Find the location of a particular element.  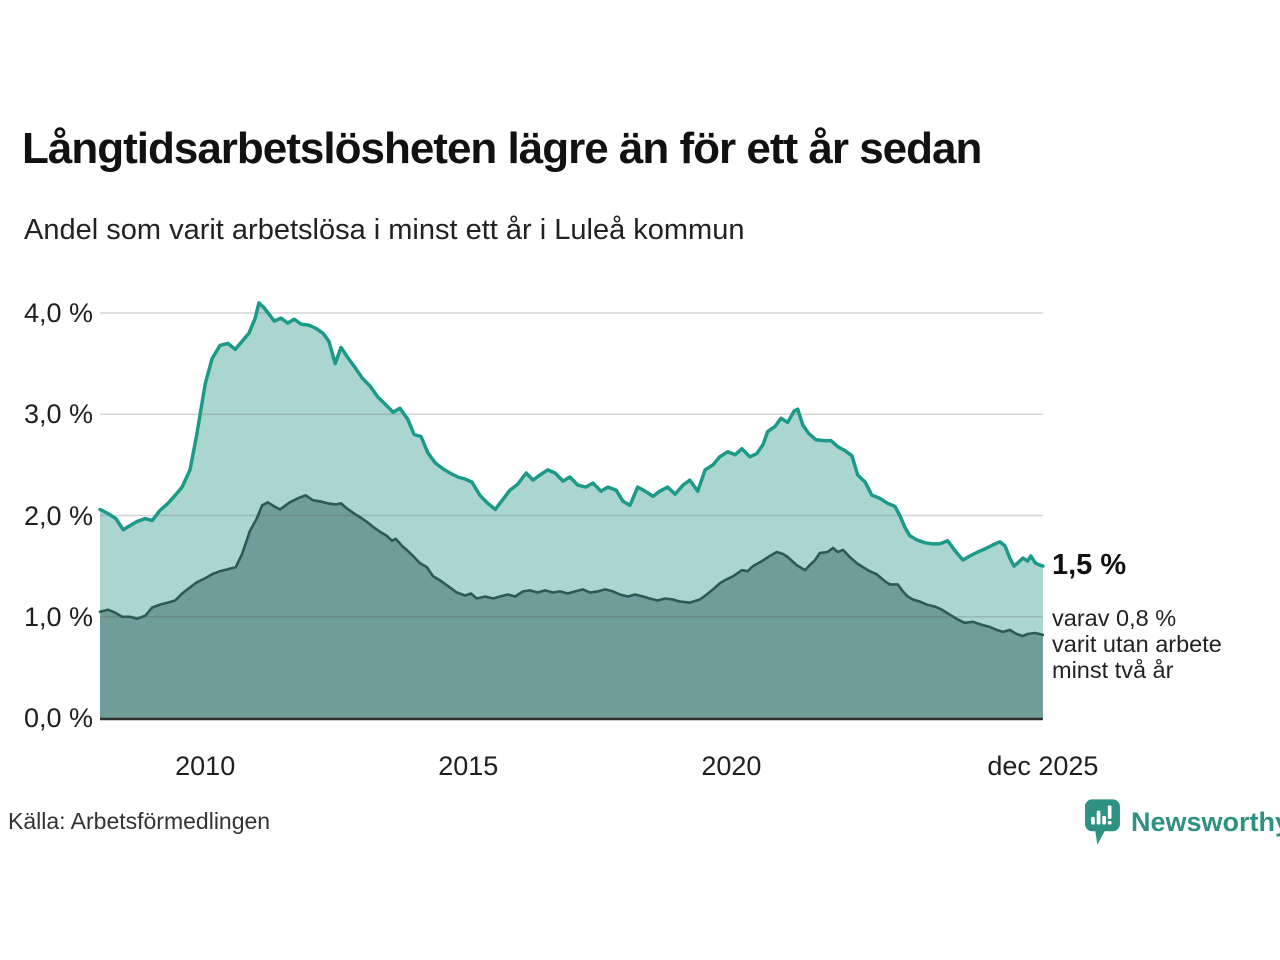

y-tick-label: 4,0 % is located at coordinates (58, 313).